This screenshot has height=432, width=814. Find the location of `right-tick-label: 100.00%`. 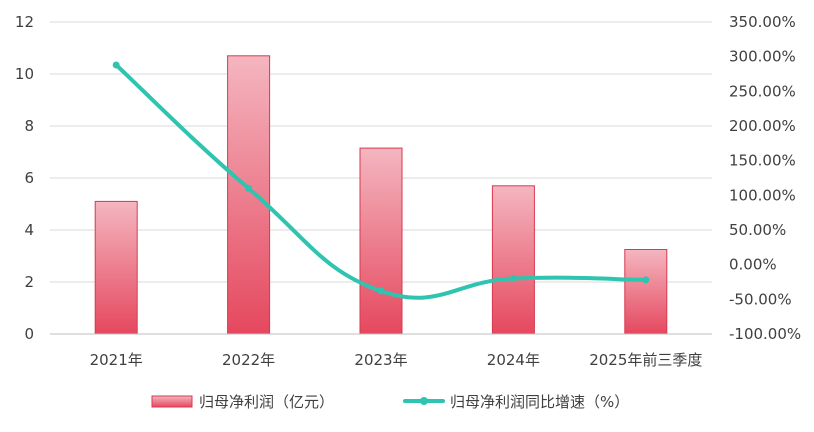

right-tick-label: 100.00% is located at coordinates (762, 195).